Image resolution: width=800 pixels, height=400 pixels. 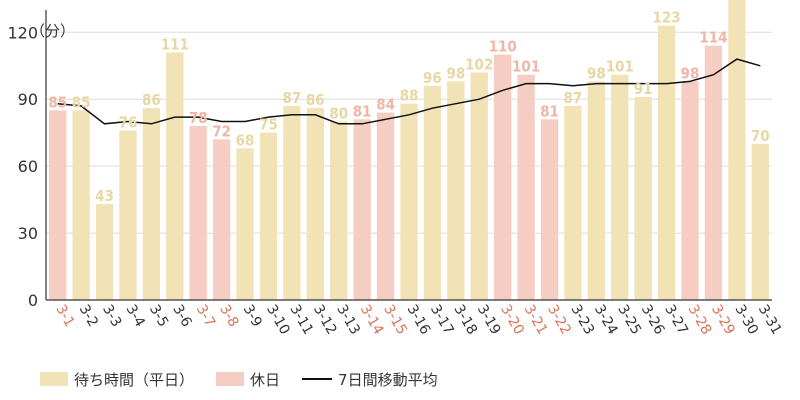 I want to click on legend-label-holiday: 休日, so click(x=265, y=379).